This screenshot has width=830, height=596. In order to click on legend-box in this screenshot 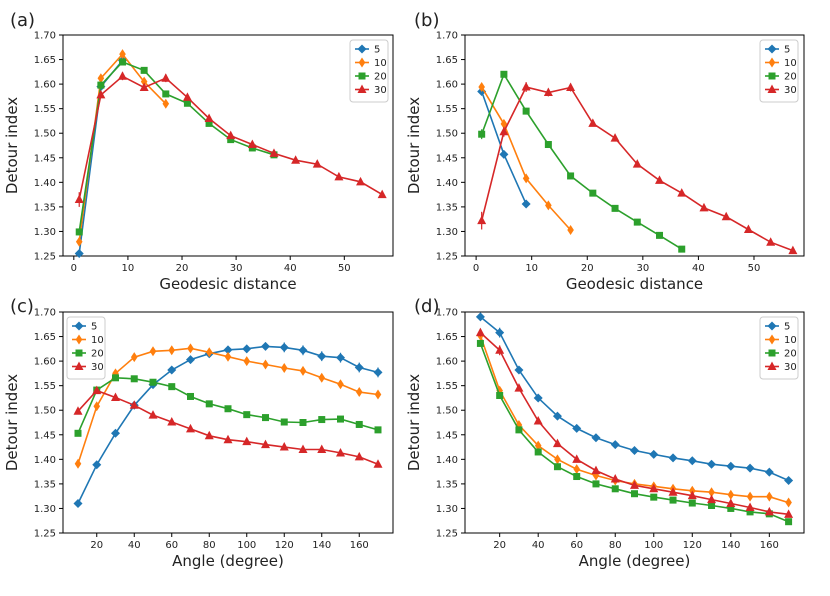, I will do `click(369, 71)`.